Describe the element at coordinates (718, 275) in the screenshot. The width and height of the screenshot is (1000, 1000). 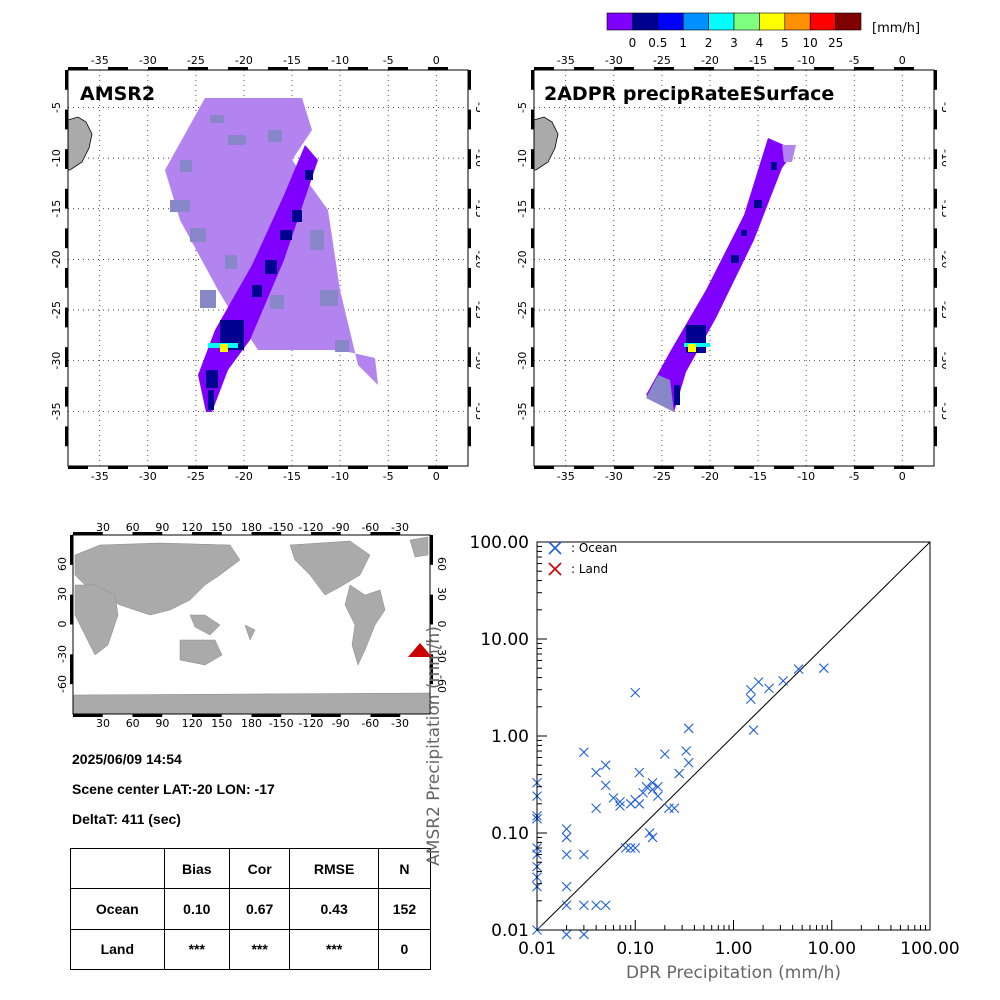
I see `precip-moderate-band` at that location.